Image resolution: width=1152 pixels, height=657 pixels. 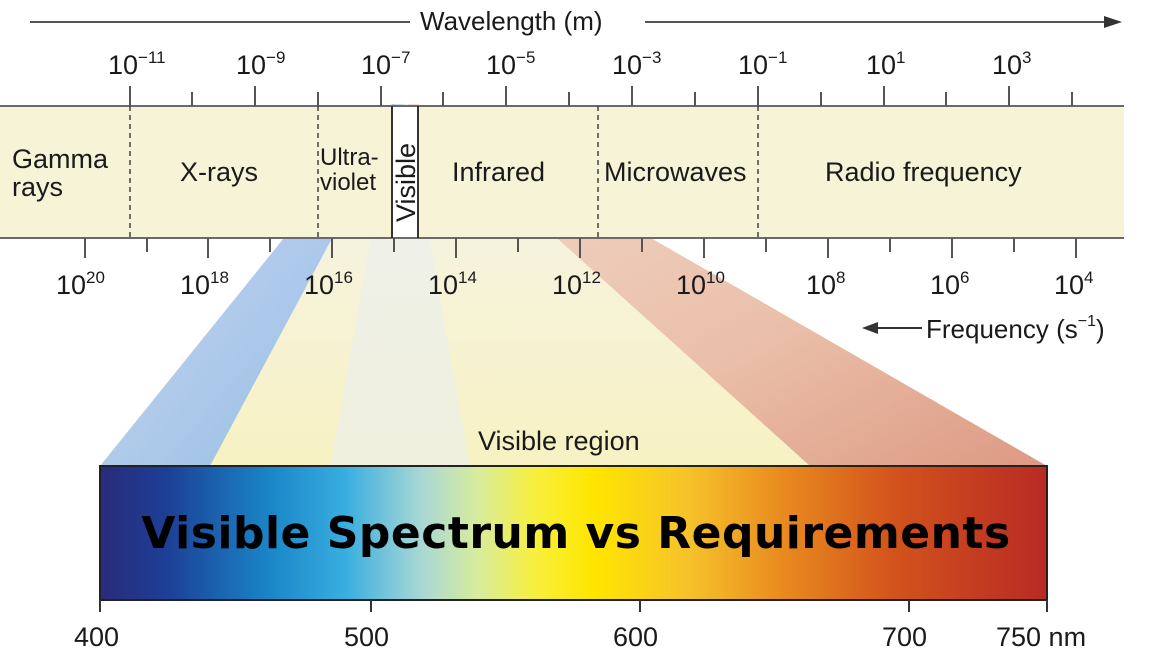 What do you see at coordinates (97, 637) in the screenshot?
I see `nm-tick-label: 400` at bounding box center [97, 637].